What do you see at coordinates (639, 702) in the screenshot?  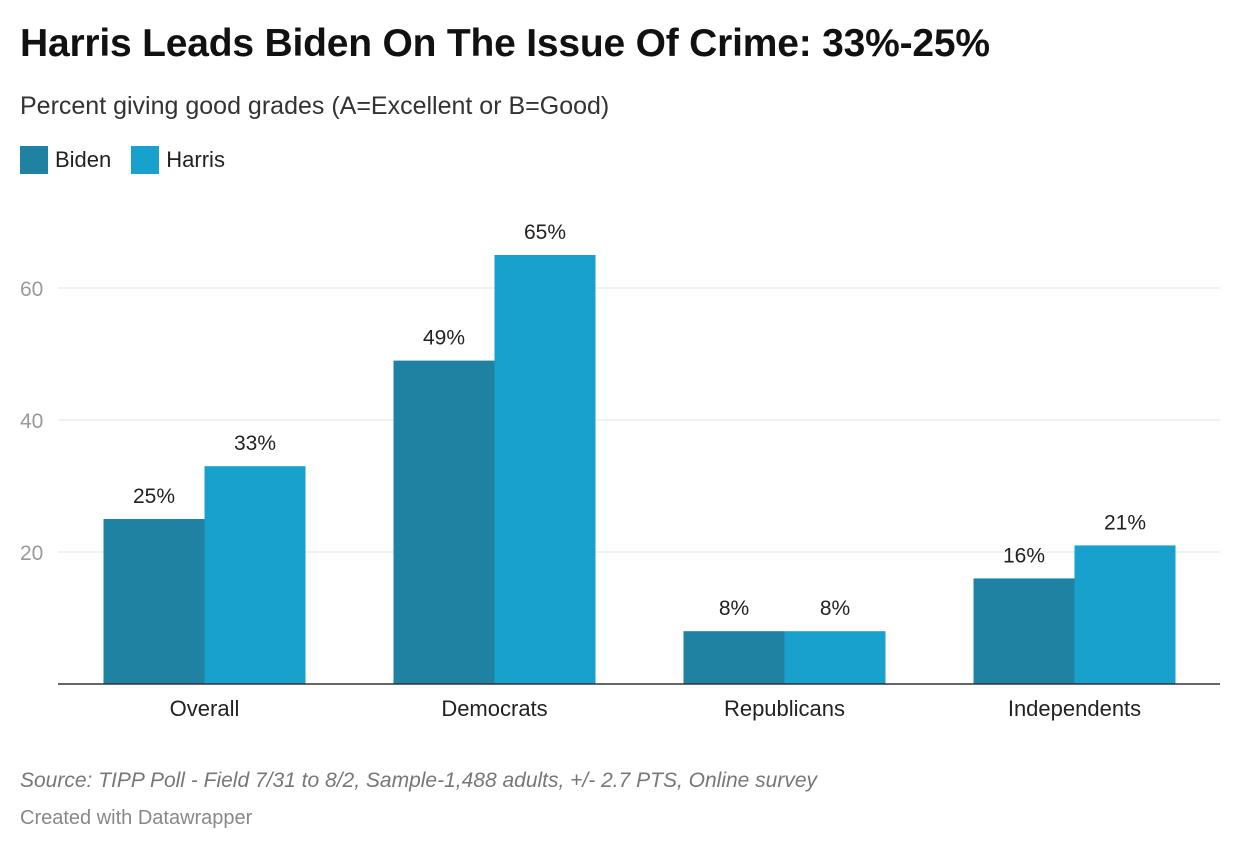 I see `x-axis: Overall Democrats Republicans Independents` at bounding box center [639, 702].